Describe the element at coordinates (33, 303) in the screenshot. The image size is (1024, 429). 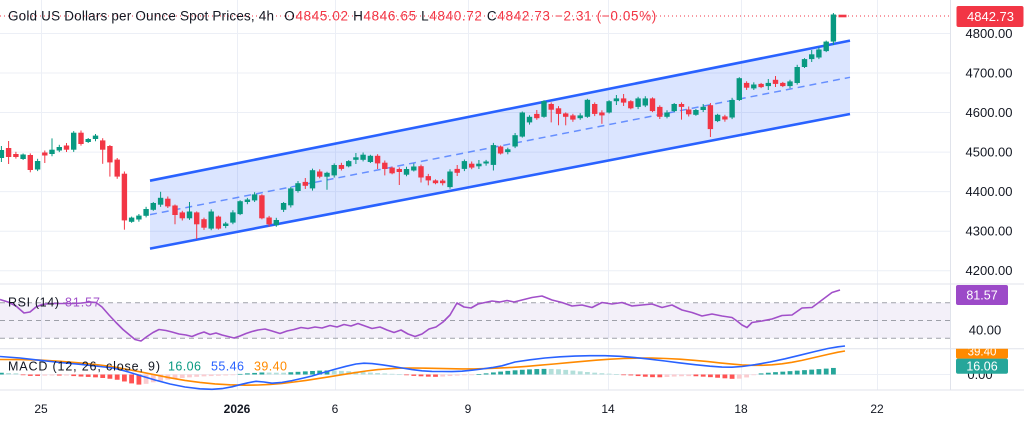
I see `svg-text: RSI (14)` at that location.